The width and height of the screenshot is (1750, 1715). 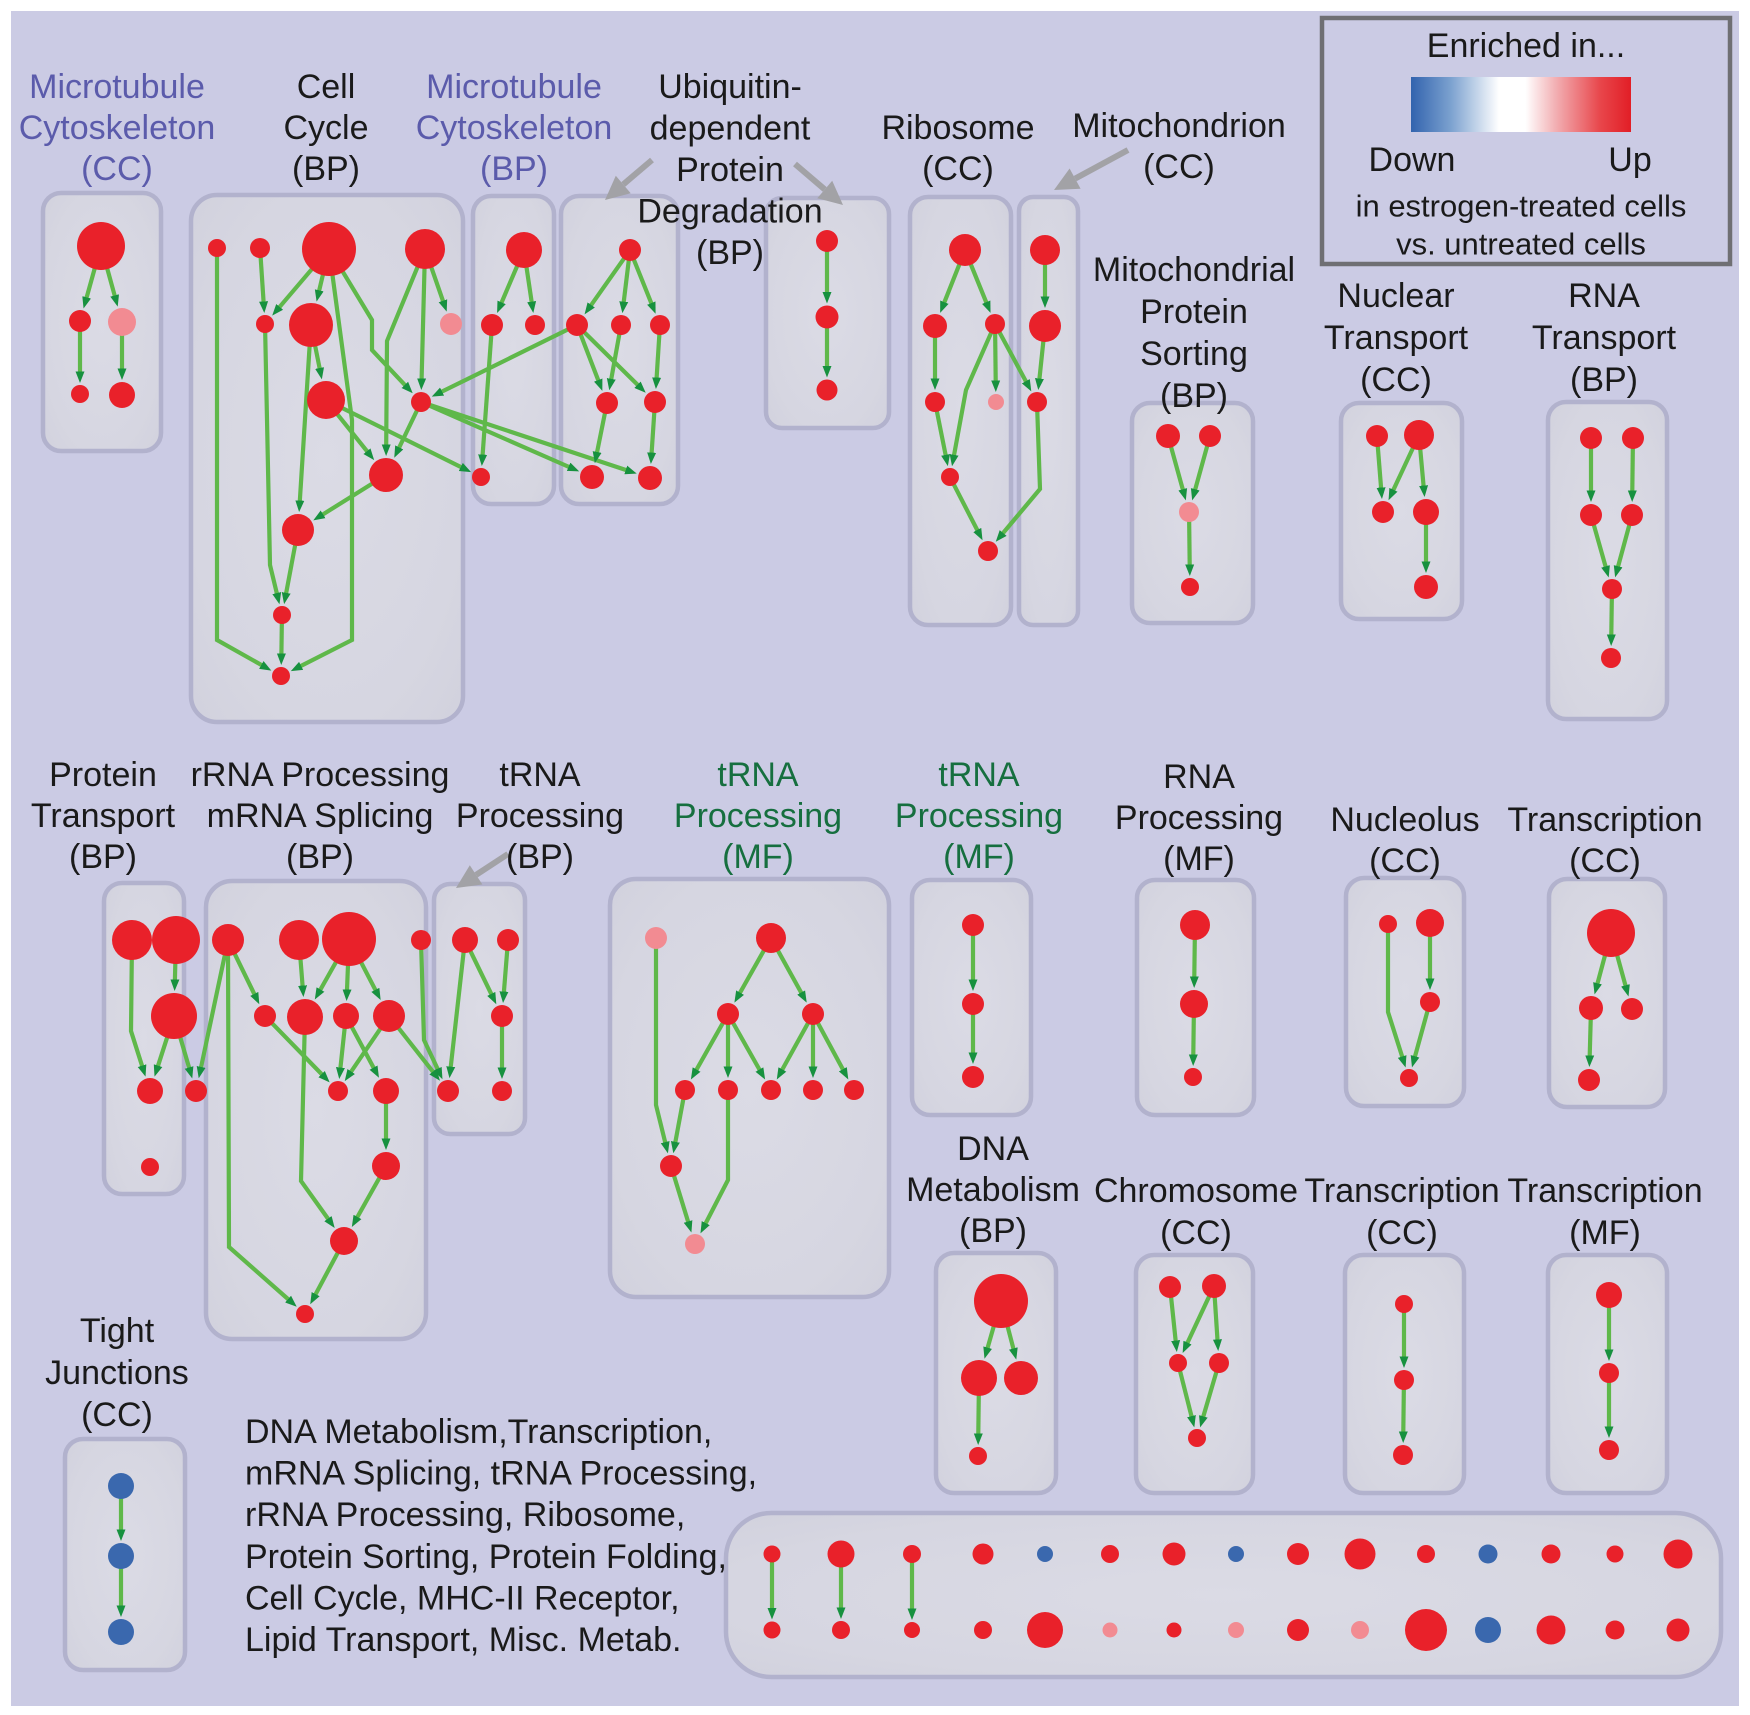 I want to click on svg-text: Lipid Transport, Misc. Metab., so click(x=463, y=1640).